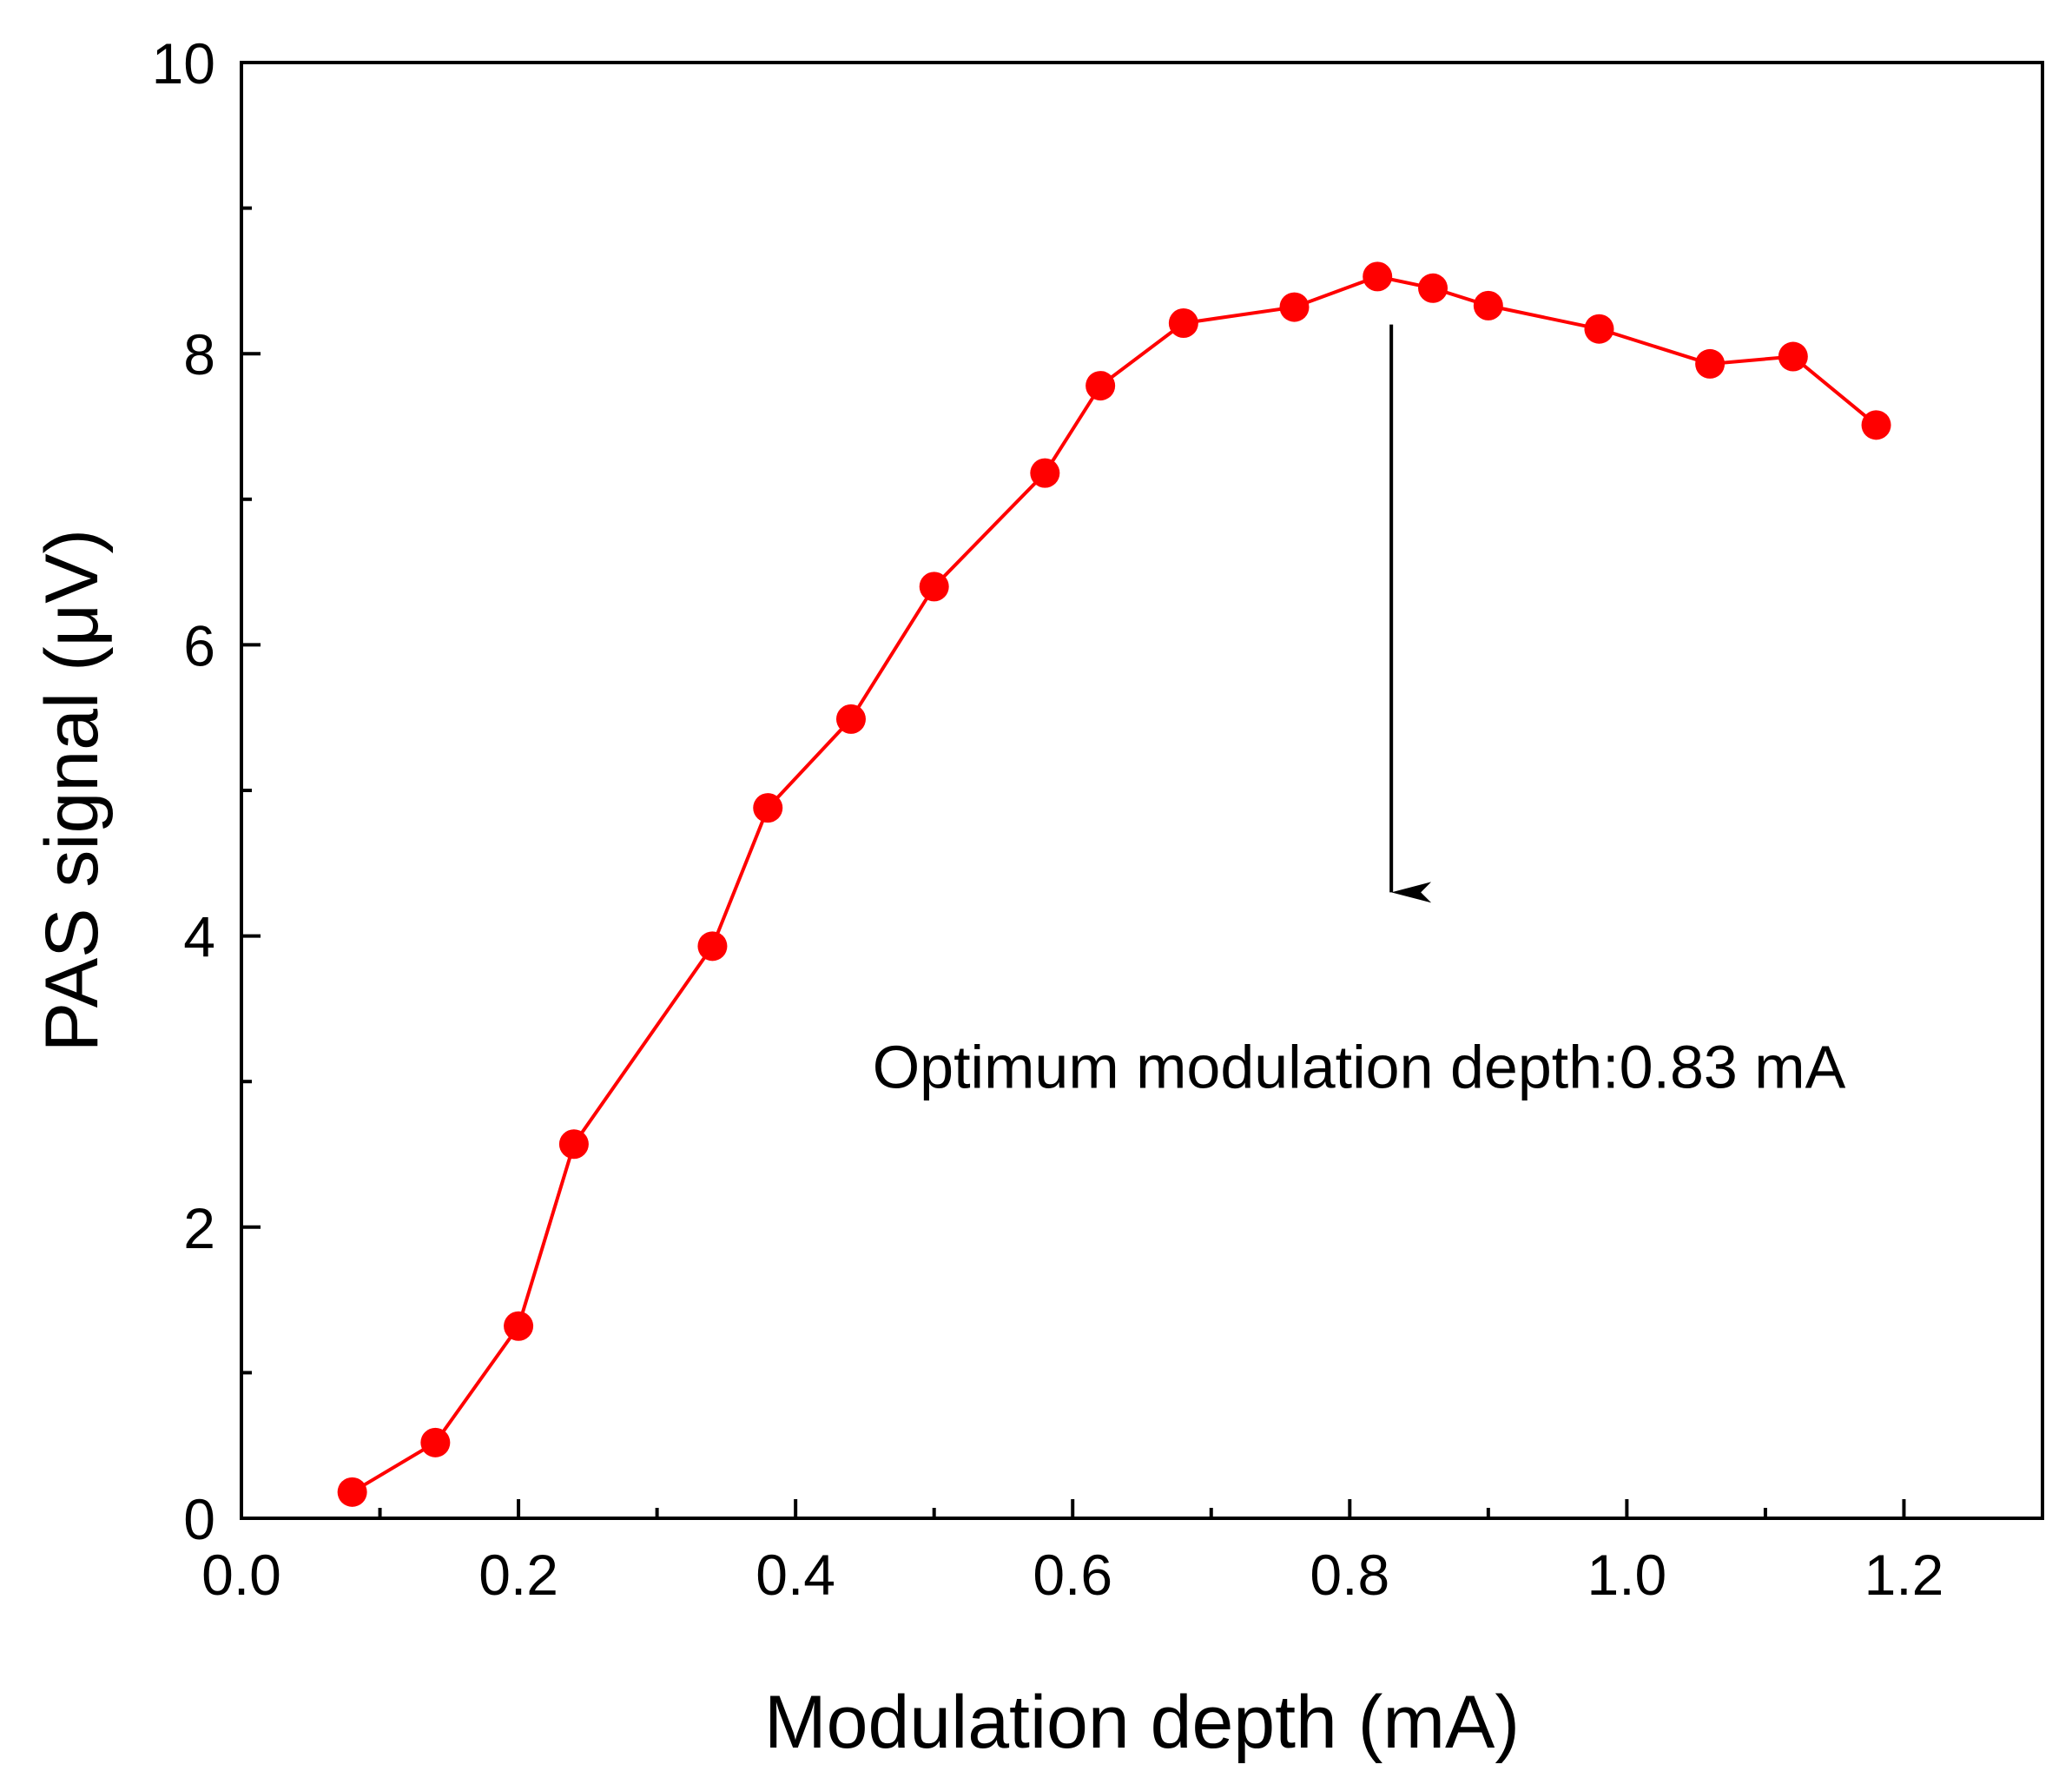 This screenshot has height=1791, width=2072. Describe the element at coordinates (199, 937) in the screenshot. I see `y-tick-label: 4` at that location.